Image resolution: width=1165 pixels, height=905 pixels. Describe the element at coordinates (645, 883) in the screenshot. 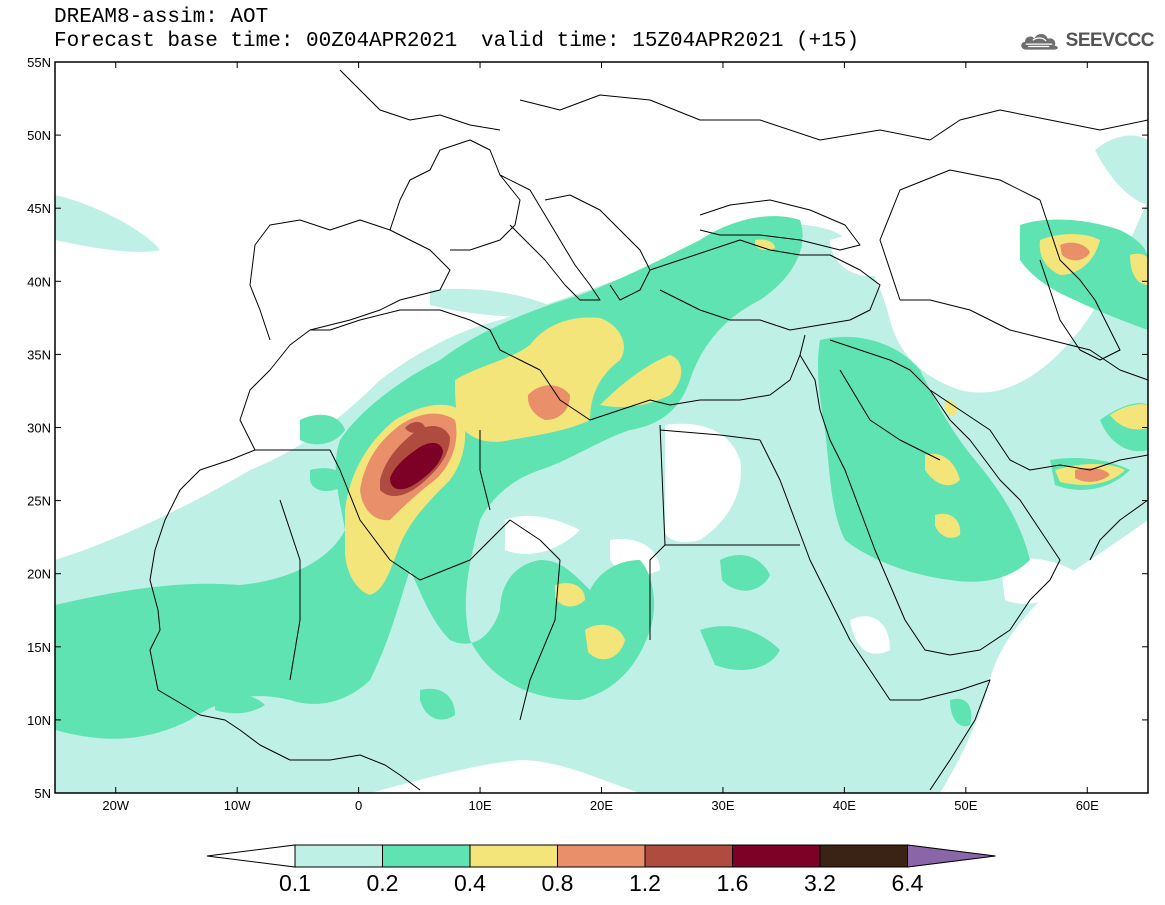

I see `colorbar-label: 1.2` at that location.